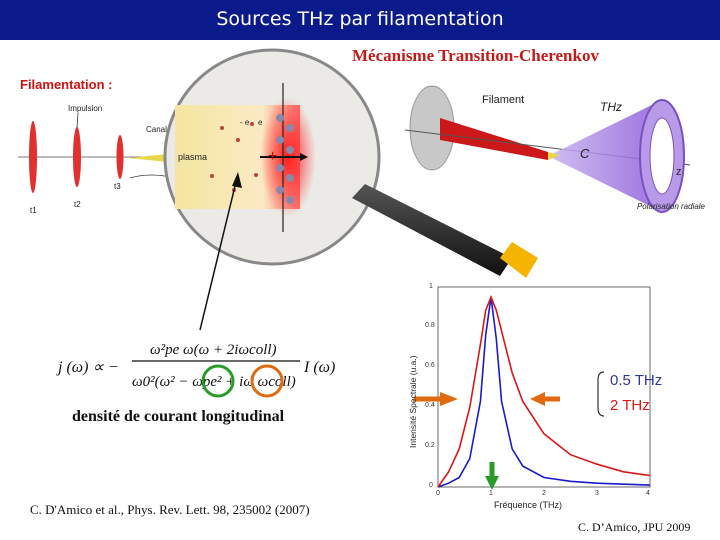 The height and width of the screenshot is (540, 720). I want to click on filament-label: Filament, so click(503, 100).